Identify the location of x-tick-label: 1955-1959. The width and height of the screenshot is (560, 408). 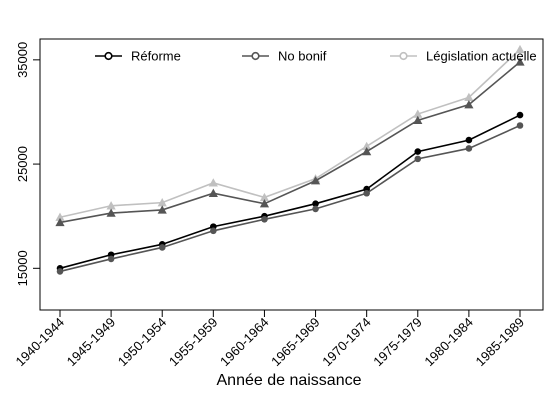
(193, 342).